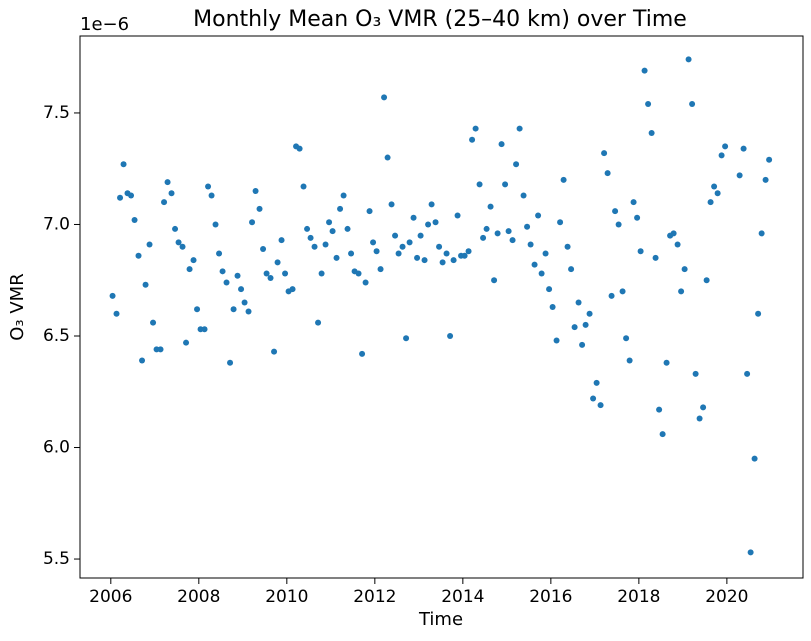 Image resolution: width=811 pixels, height=641 pixels. I want to click on x-tick-label: 2014, so click(462, 597).